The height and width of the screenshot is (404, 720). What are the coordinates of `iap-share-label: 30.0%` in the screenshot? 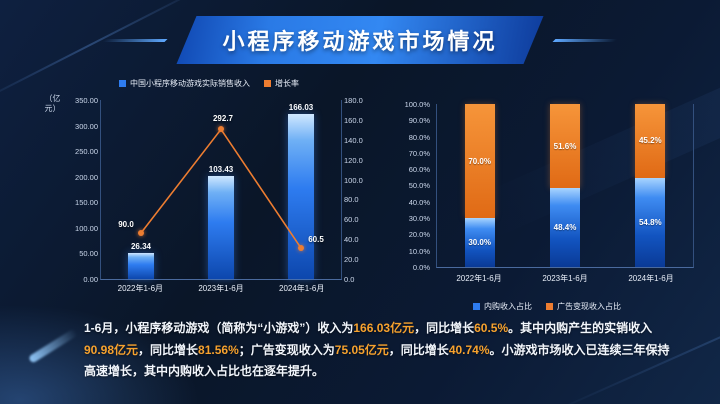 It's located at (479, 243).